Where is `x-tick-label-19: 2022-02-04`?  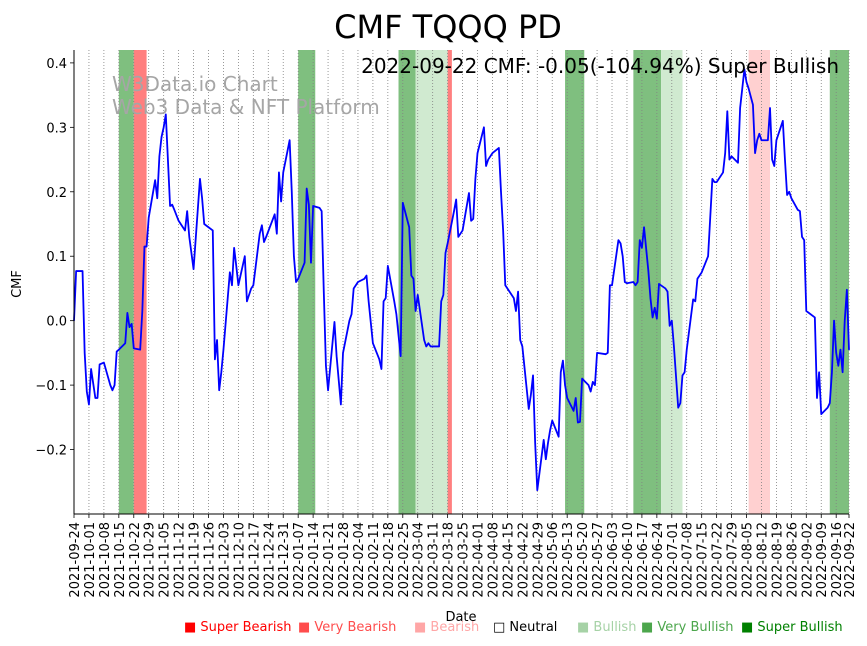
x-tick-label-19: 2022-02-04 is located at coordinates (359, 560).